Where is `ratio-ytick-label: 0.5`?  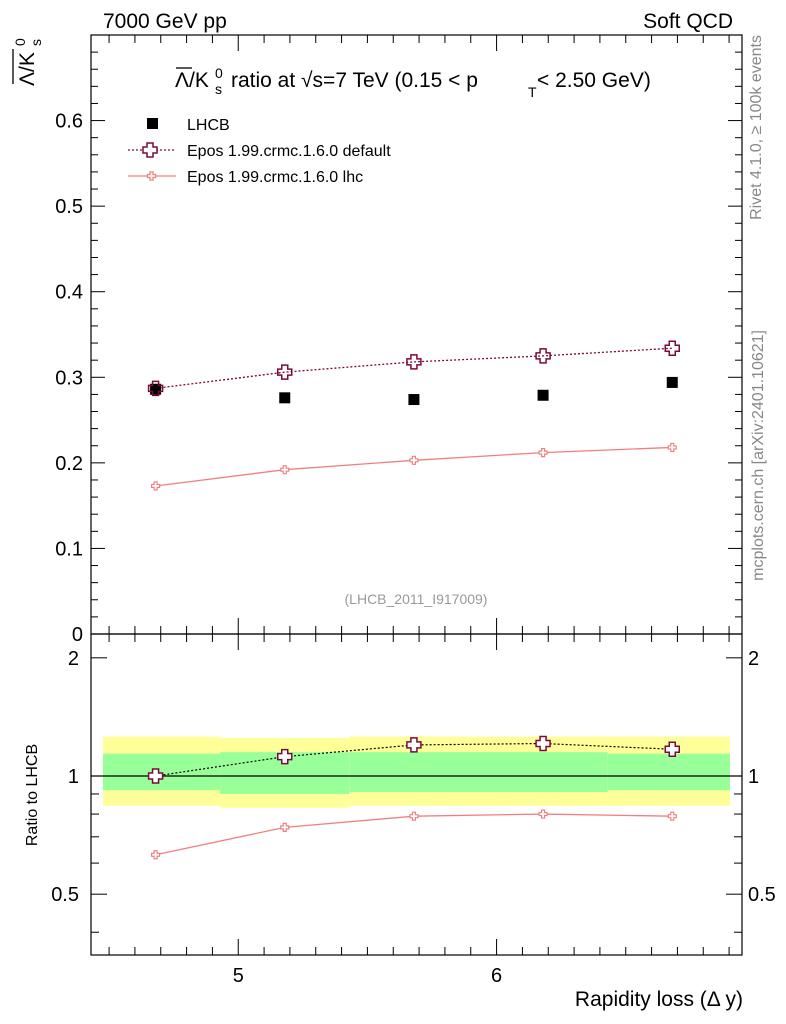
ratio-ytick-label: 0.5 is located at coordinates (65, 895).